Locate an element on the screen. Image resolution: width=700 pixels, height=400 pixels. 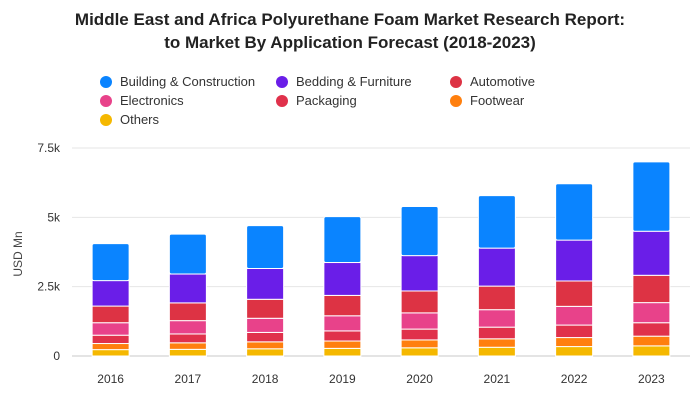
legend-label: Building & Construction is located at coordinates (188, 81).